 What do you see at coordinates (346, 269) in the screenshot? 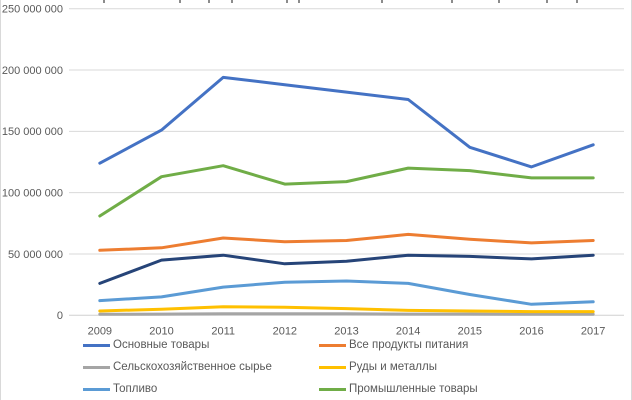
I see `series-line-dark-navy` at bounding box center [346, 269].